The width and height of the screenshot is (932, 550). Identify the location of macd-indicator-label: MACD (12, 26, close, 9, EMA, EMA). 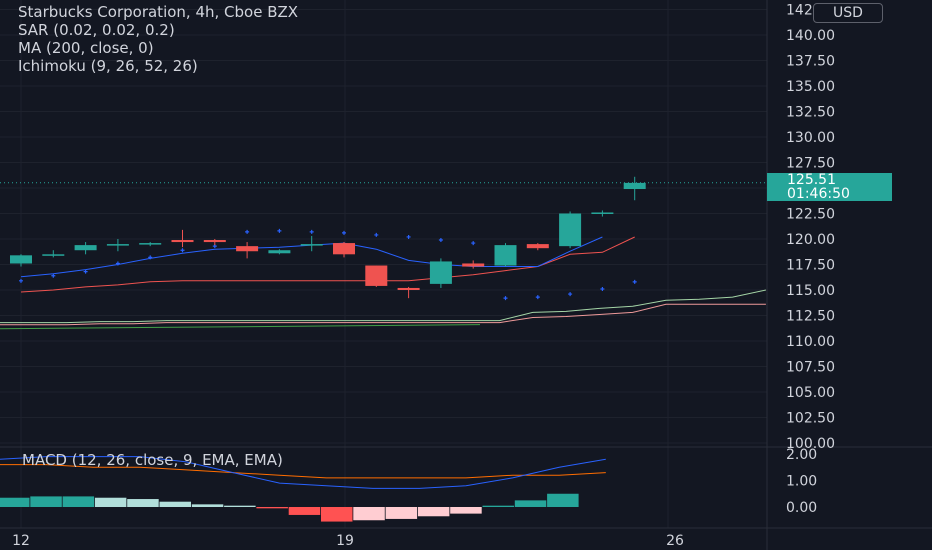
(152, 460).